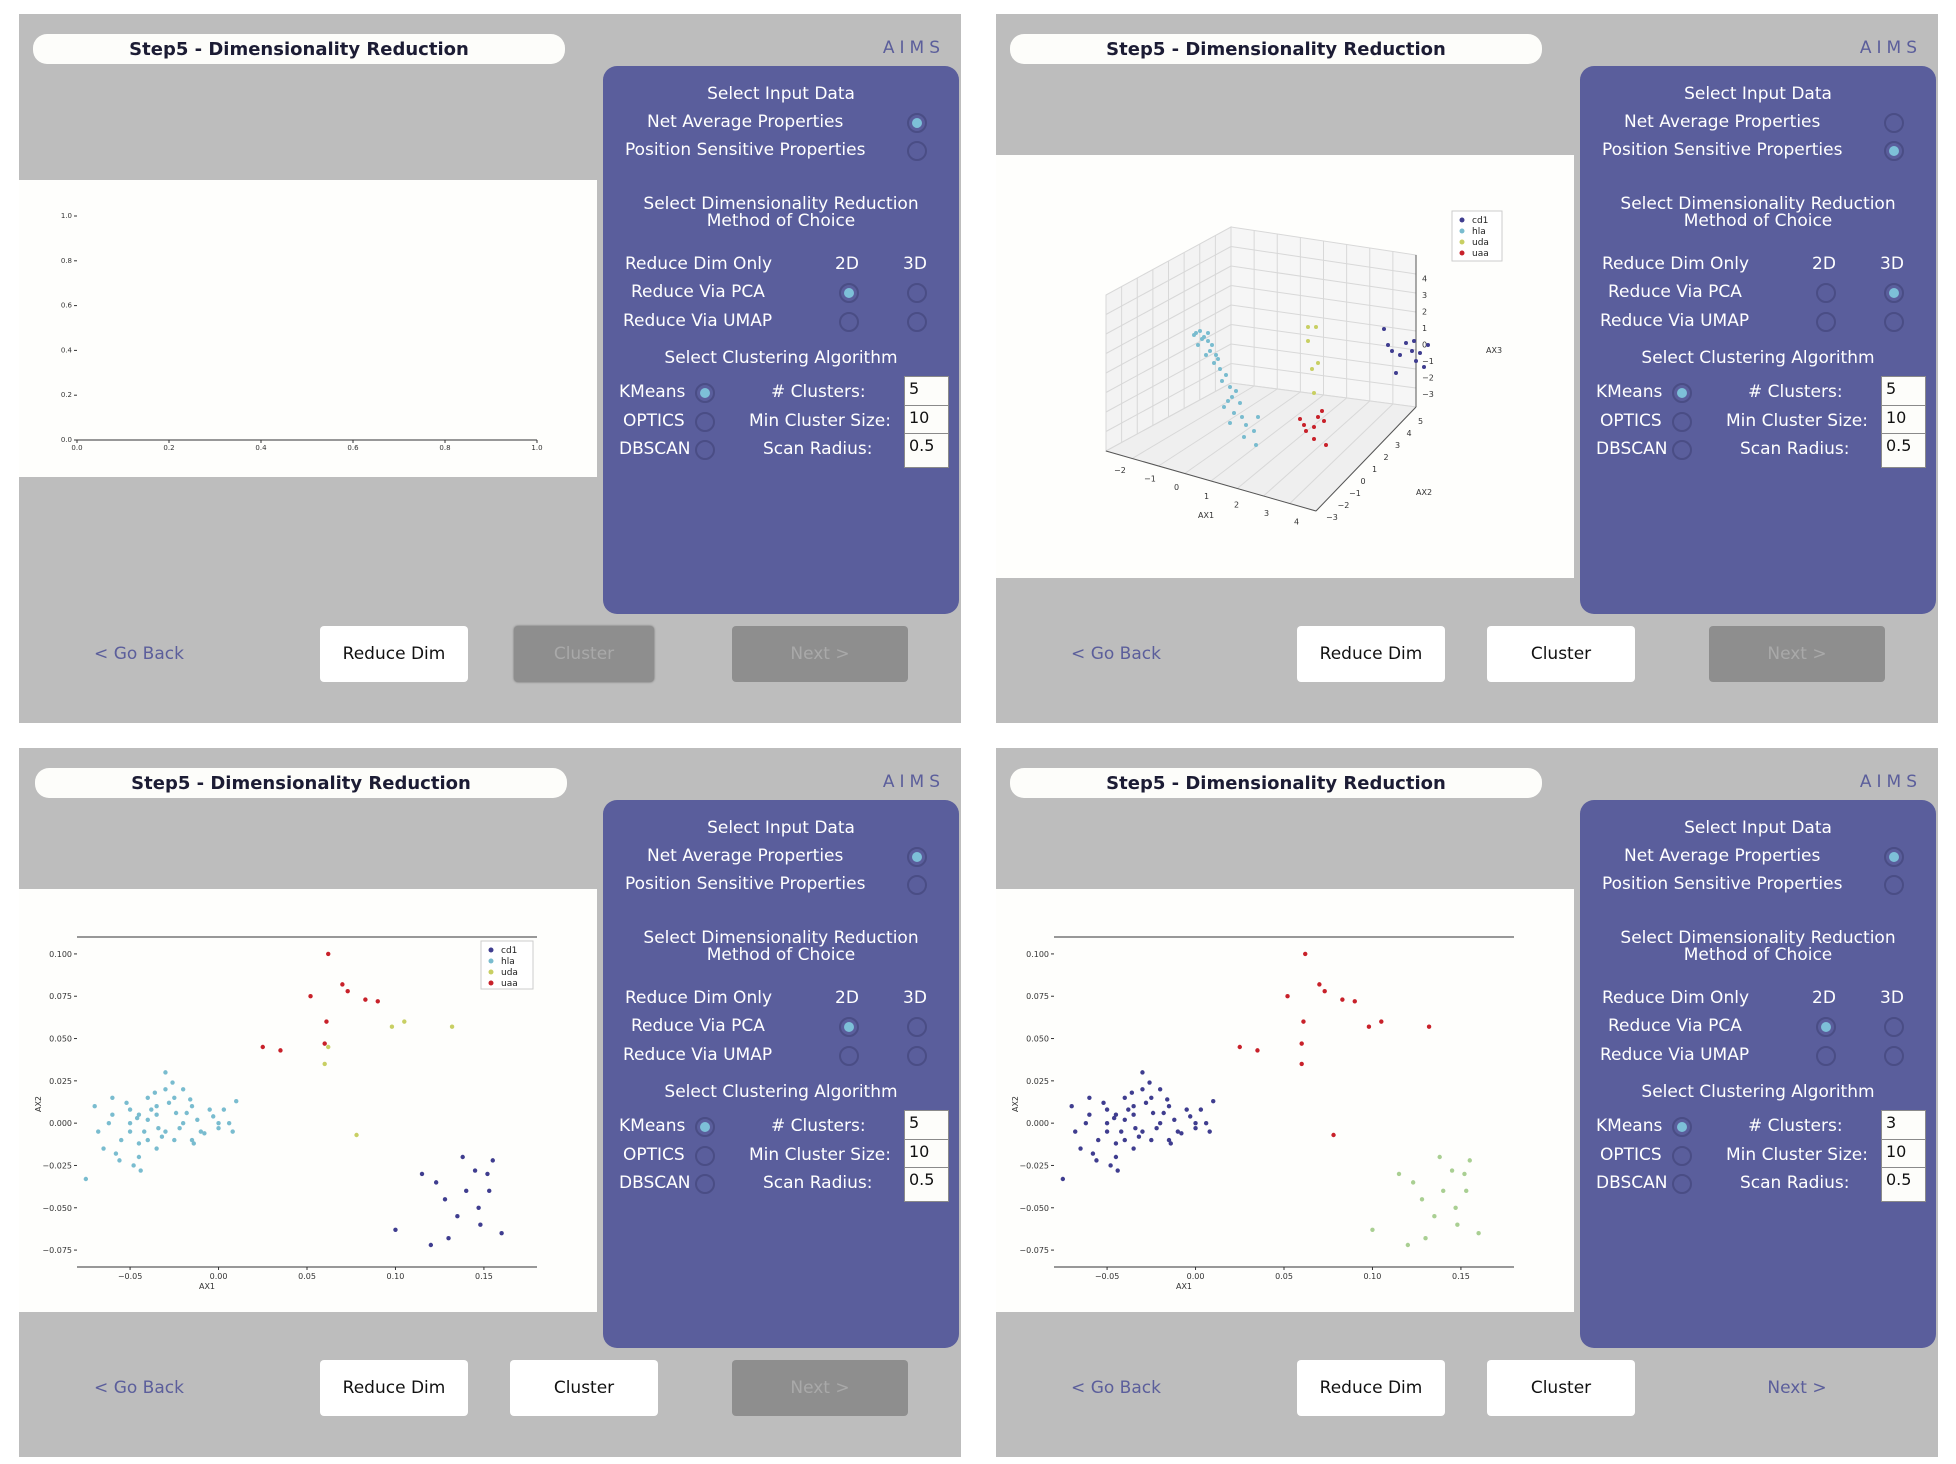  I want to click on z-tick-label: −3, so click(1428, 394).